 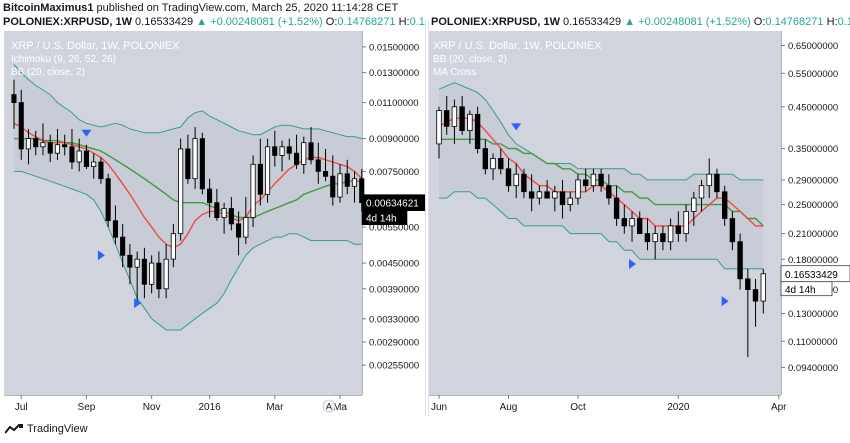 I want to click on left-legend-title: XRP / U.S. Dollar, 1W, POLONIEX, so click(x=95, y=46).